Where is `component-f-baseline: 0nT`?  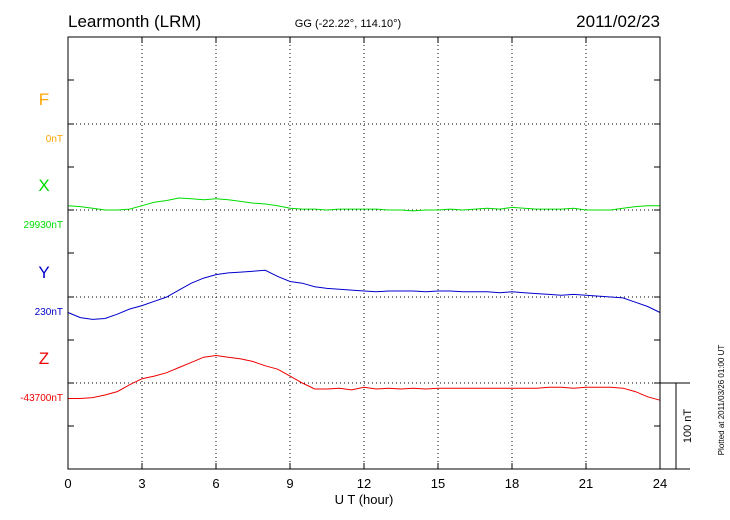 component-f-baseline: 0nT is located at coordinates (54, 139).